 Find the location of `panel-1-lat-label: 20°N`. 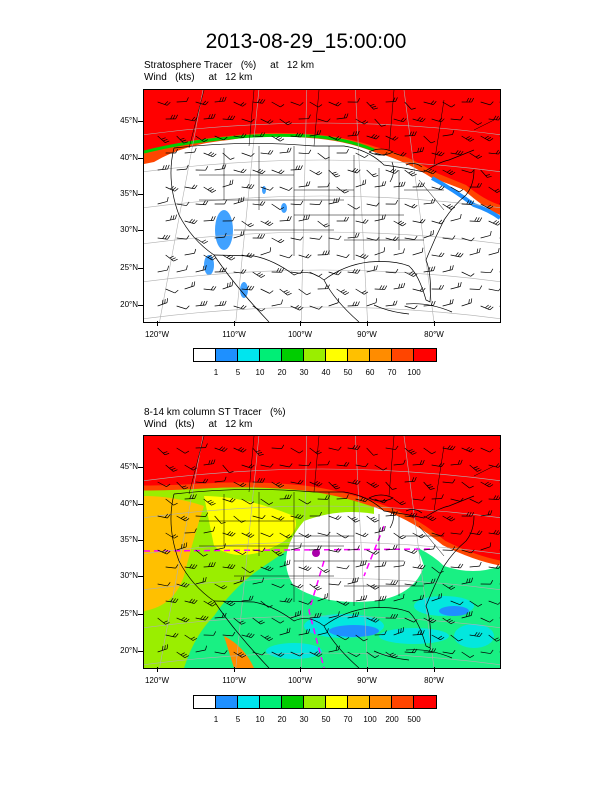

panel-1-lat-label: 20°N is located at coordinates (129, 304).